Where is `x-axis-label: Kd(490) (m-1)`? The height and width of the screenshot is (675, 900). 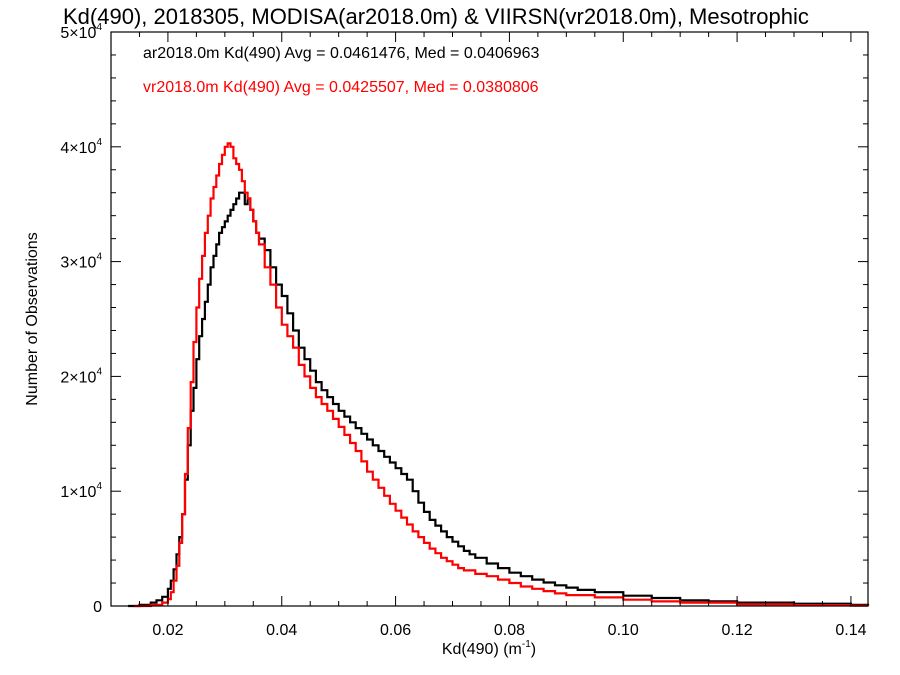
x-axis-label: Kd(490) (m-1) is located at coordinates (489, 648).